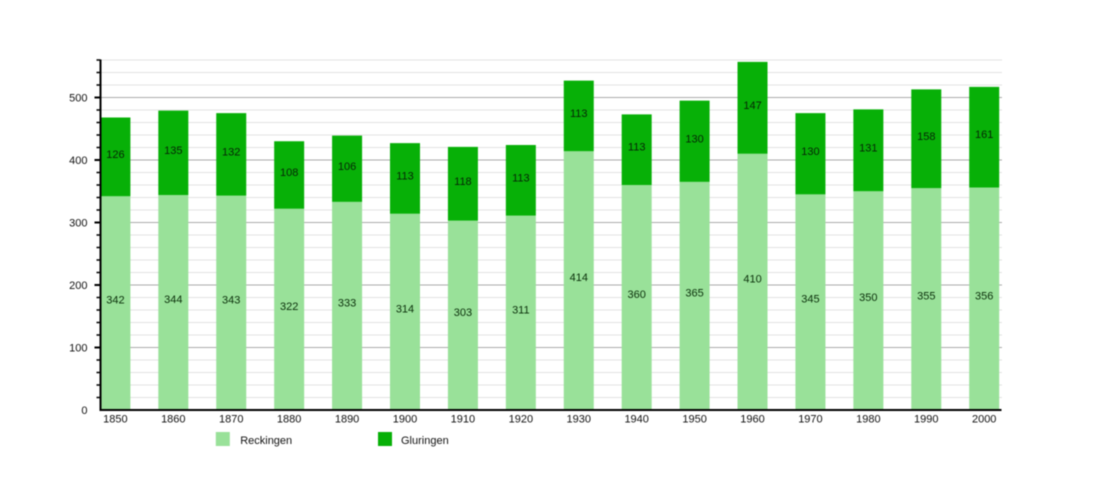 The width and height of the screenshot is (1100, 500). Describe the element at coordinates (173, 151) in the screenshot. I see `svg-text: 135` at that location.